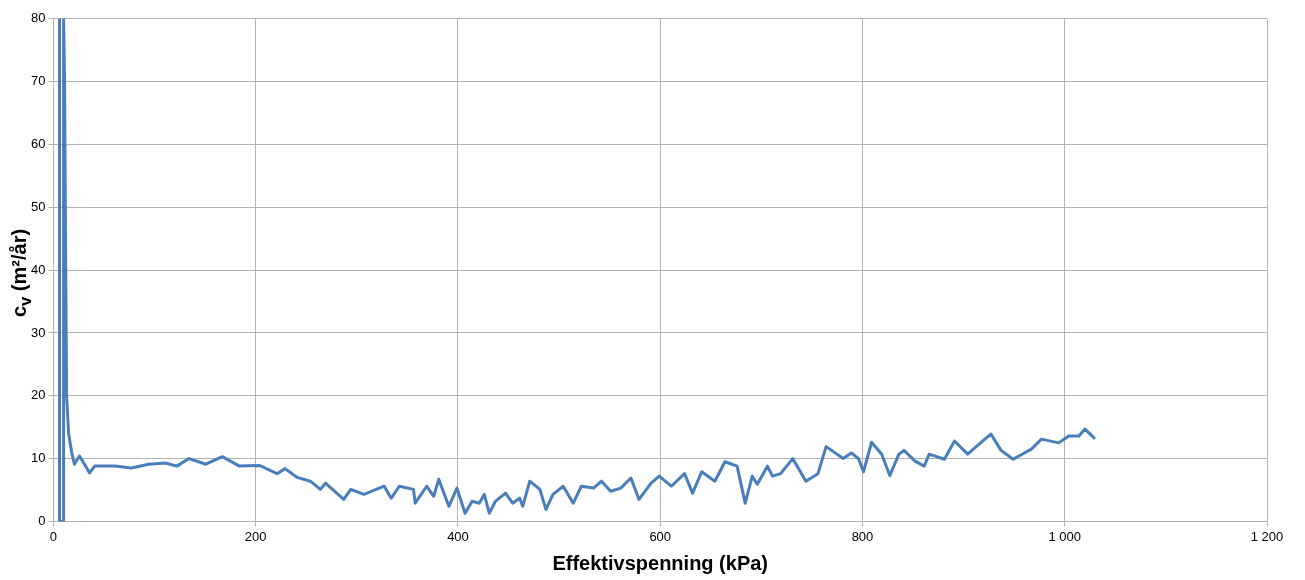 This screenshot has width=1305, height=580. Describe the element at coordinates (660, 562) in the screenshot. I see `x-axis-title: Effektivspenning (kPa)` at that location.